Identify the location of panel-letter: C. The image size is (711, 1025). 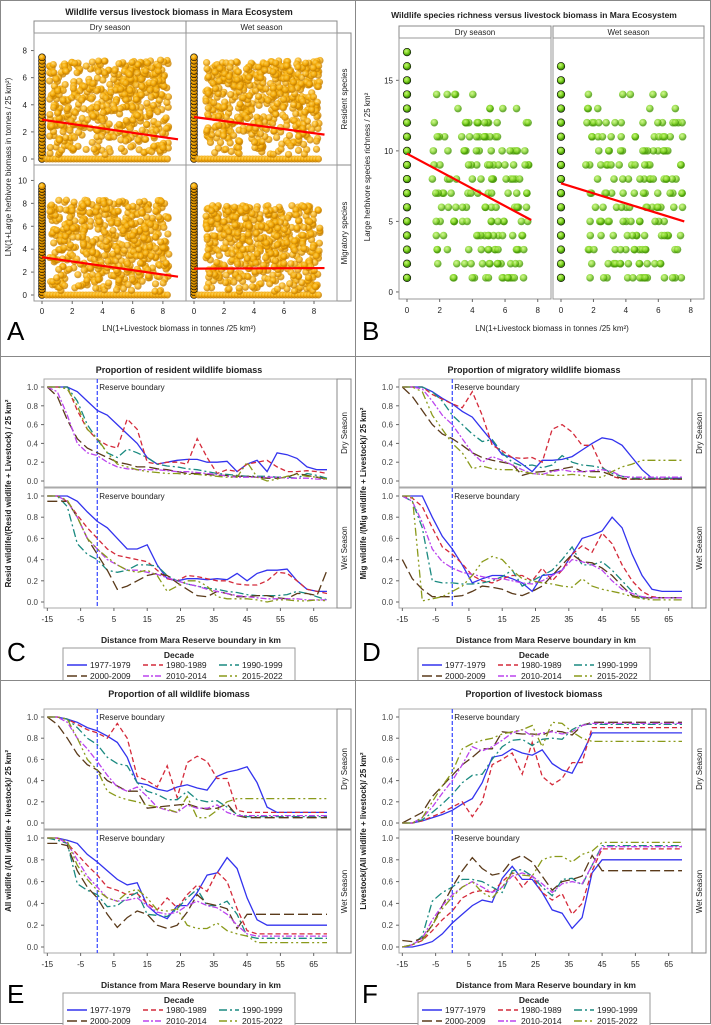
(16, 652).